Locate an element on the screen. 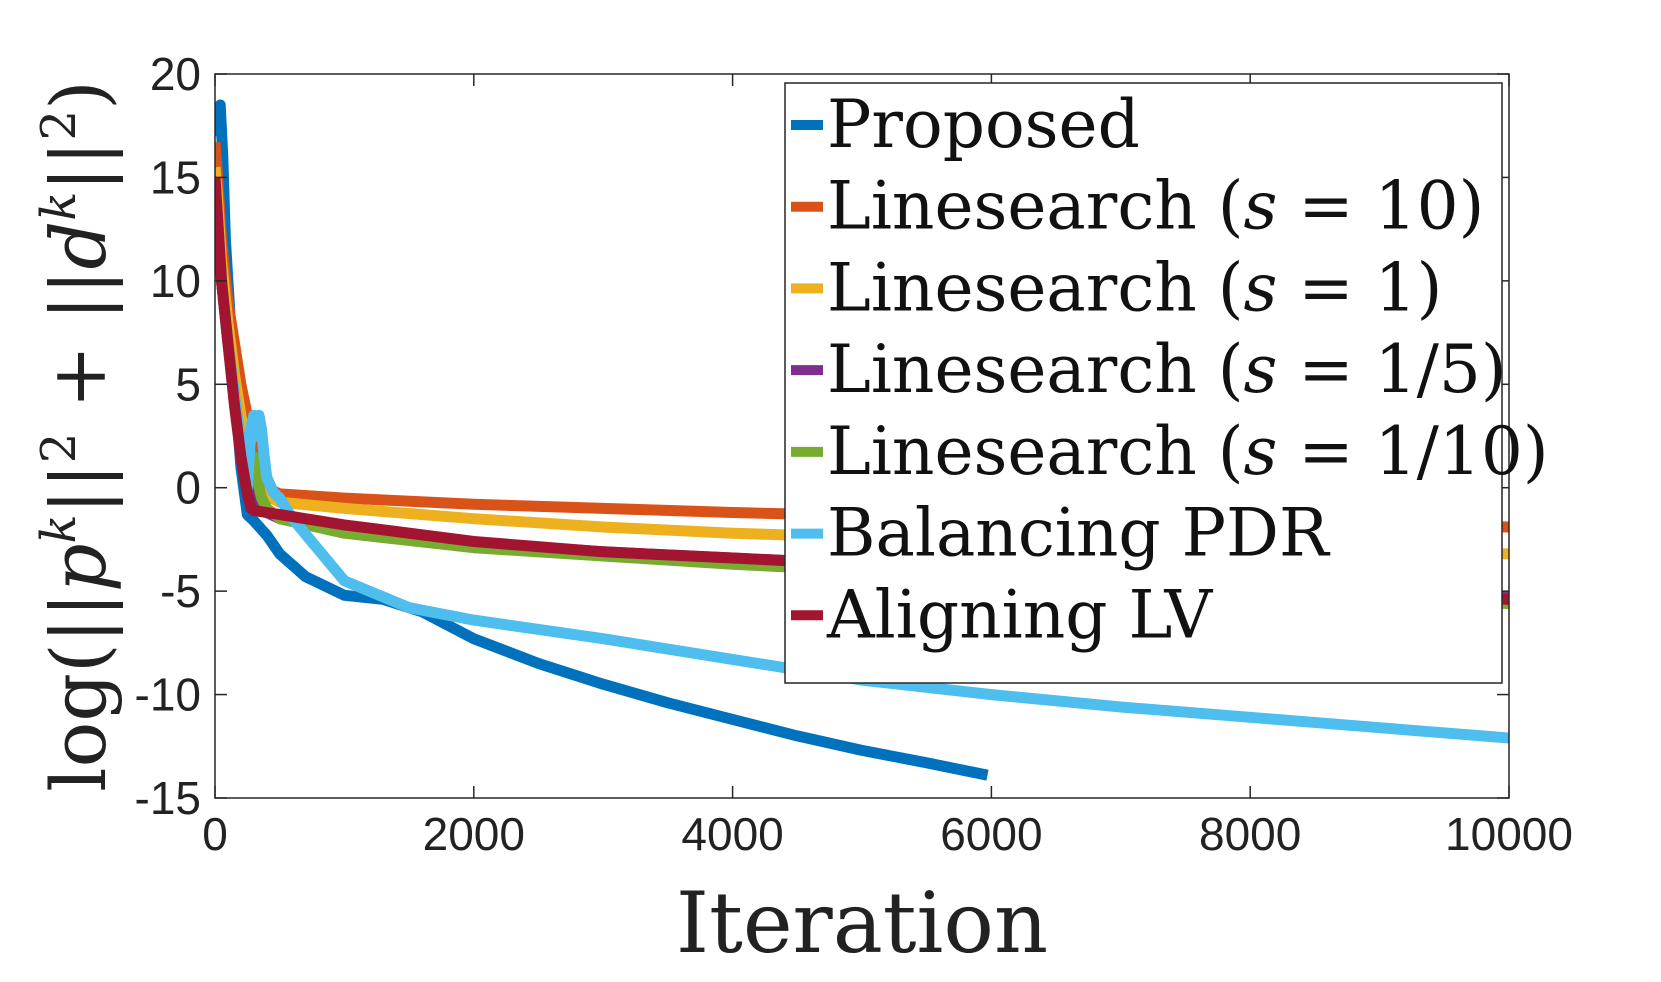 This screenshot has width=1661, height=982. y-label-part-1: log(|| is located at coordinates (78, 692).